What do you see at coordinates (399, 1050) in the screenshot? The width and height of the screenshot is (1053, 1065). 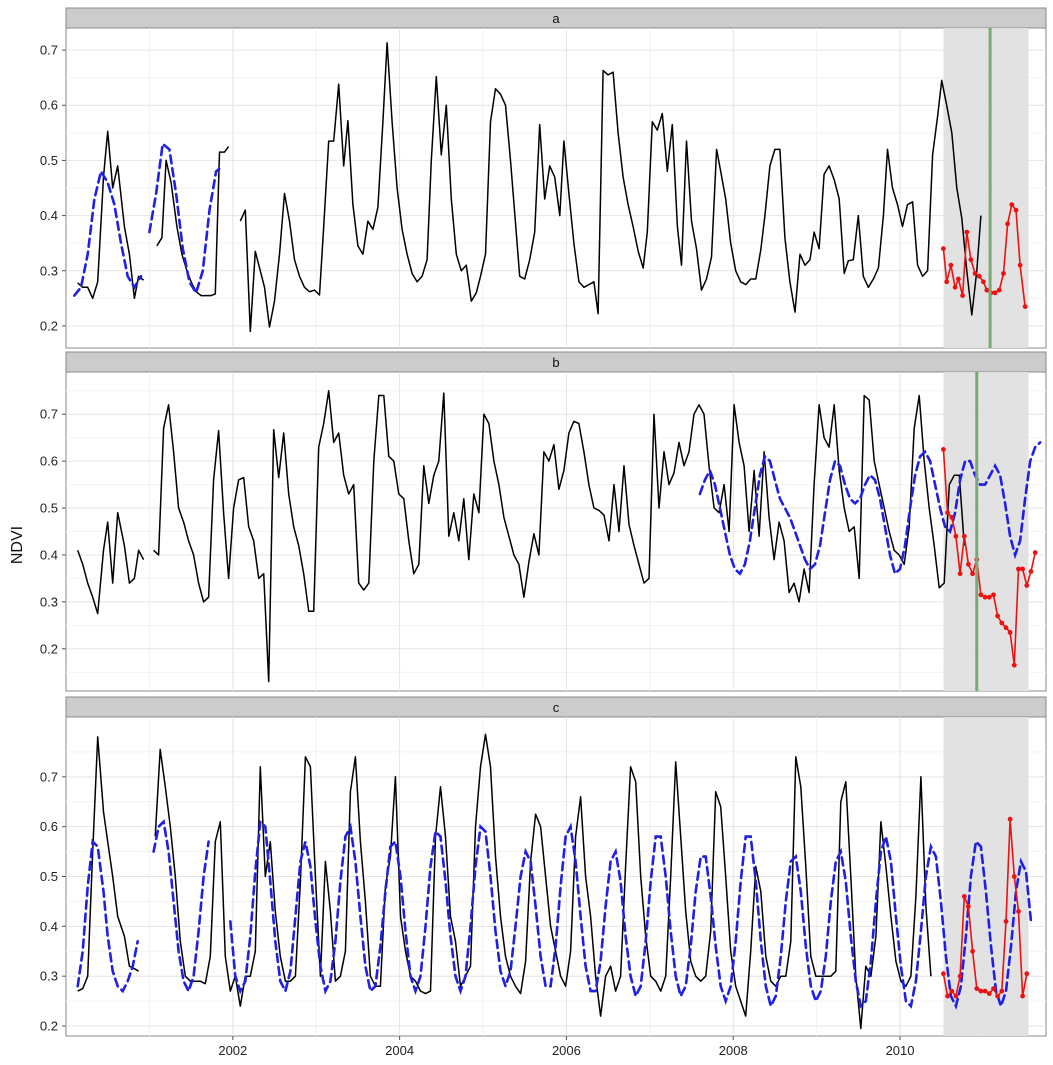 I see `x-tick-label: 2004` at bounding box center [399, 1050].